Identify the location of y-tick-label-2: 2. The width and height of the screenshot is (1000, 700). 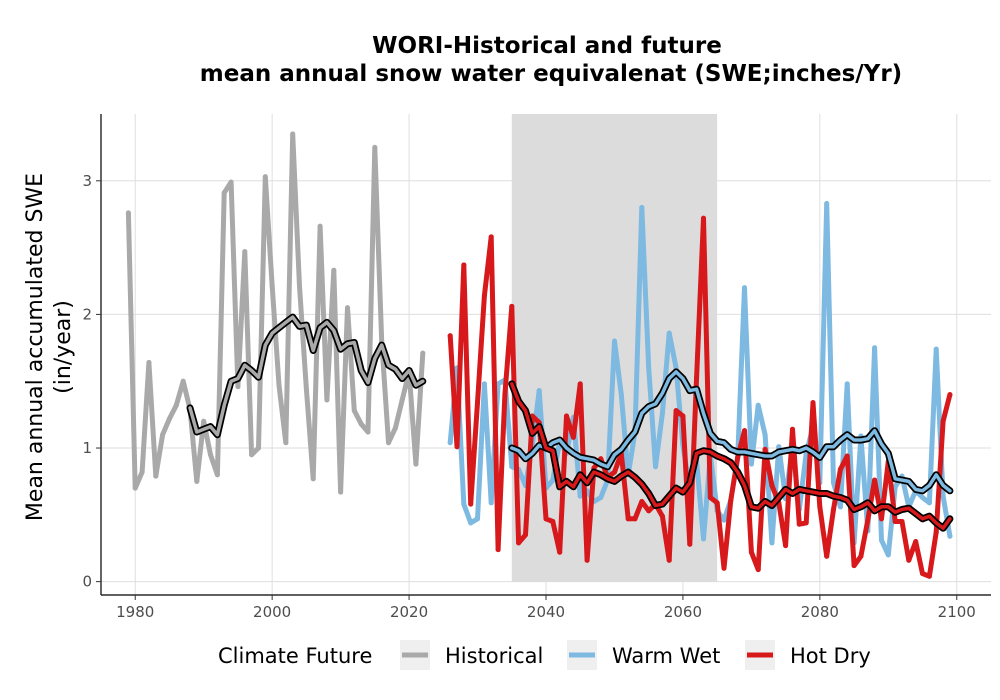
(87, 314).